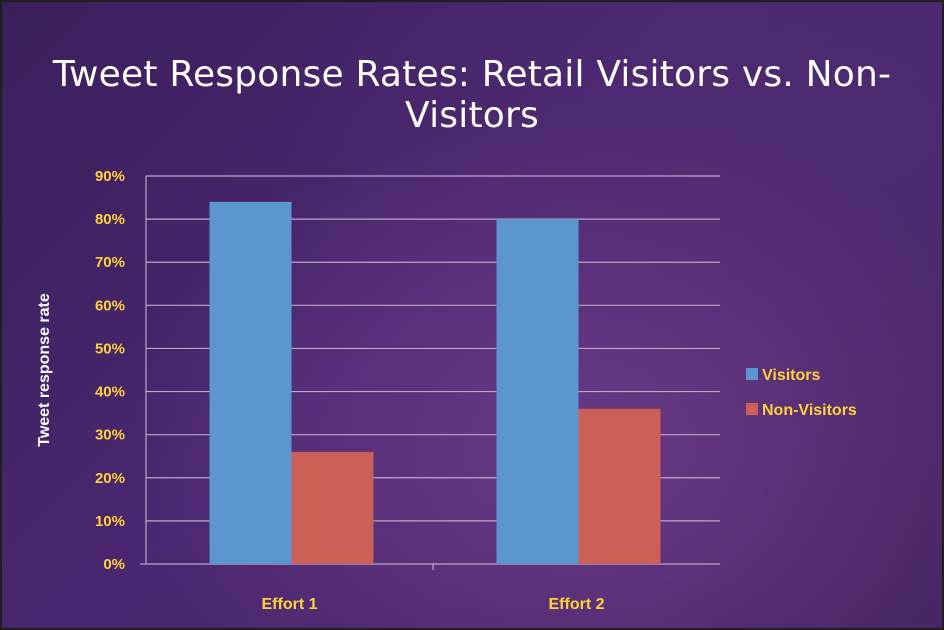 The height and width of the screenshot is (630, 944). What do you see at coordinates (110, 262) in the screenshot?
I see `y-tick-label: 70%` at bounding box center [110, 262].